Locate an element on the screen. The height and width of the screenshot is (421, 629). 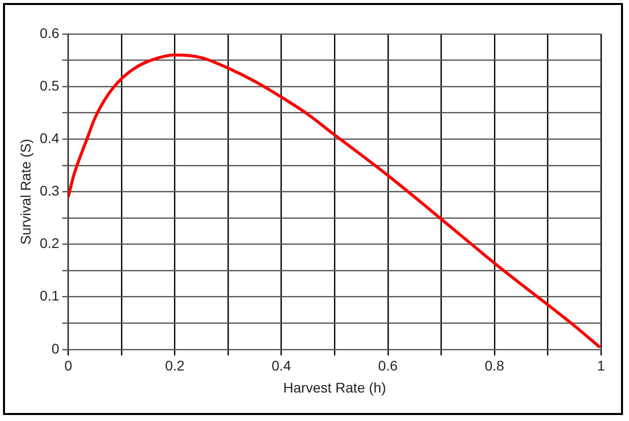
x-tick-label: 0 is located at coordinates (68, 366).